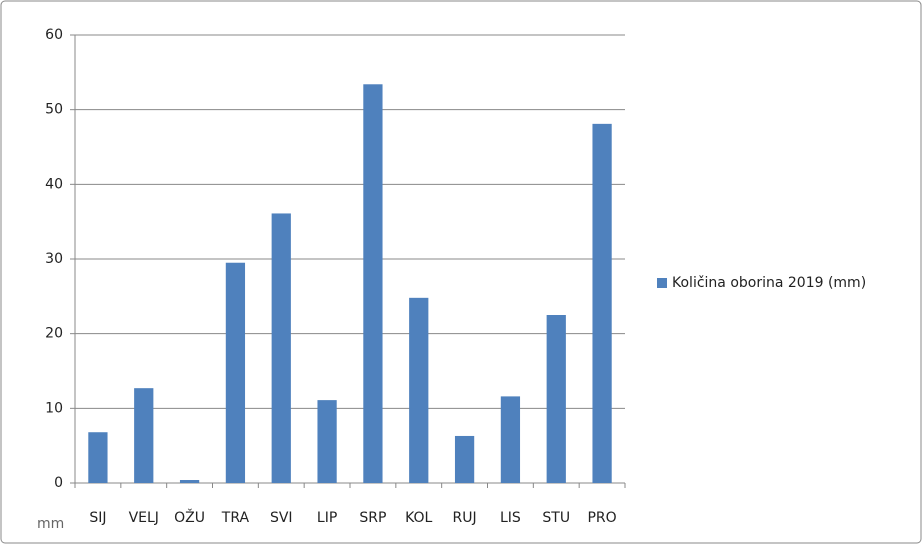 The height and width of the screenshot is (545, 923). I want to click on y-axis-label: mm, so click(50, 524).